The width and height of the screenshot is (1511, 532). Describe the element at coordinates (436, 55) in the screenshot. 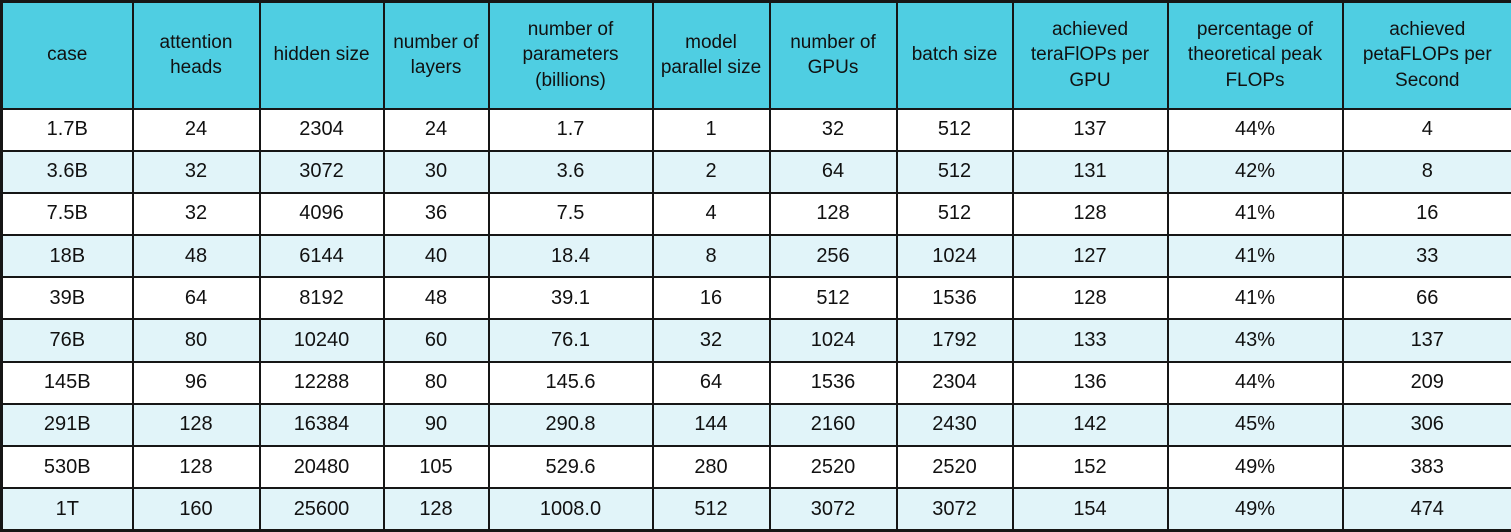

I see `column-header: number of layers` at that location.